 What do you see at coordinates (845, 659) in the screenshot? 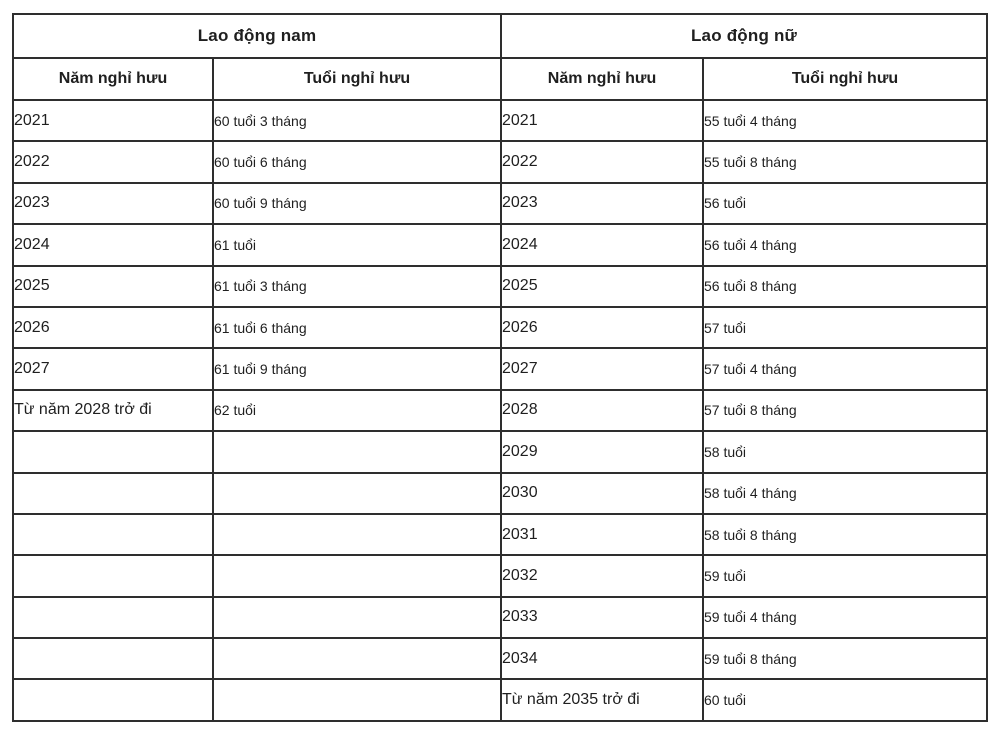
I see `retirement-age-cell: 59 tuổi 8 tháng` at bounding box center [845, 659].